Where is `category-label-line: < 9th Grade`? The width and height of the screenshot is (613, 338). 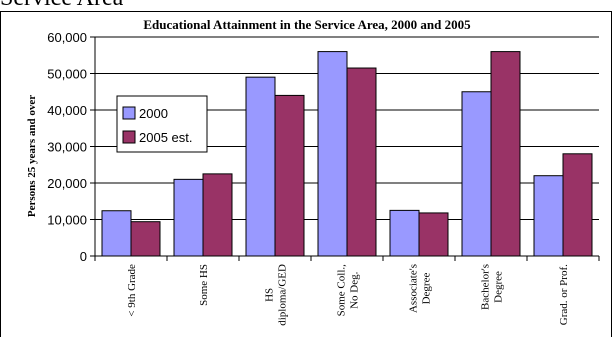
category-label-line: < 9th Grade is located at coordinates (132, 290).